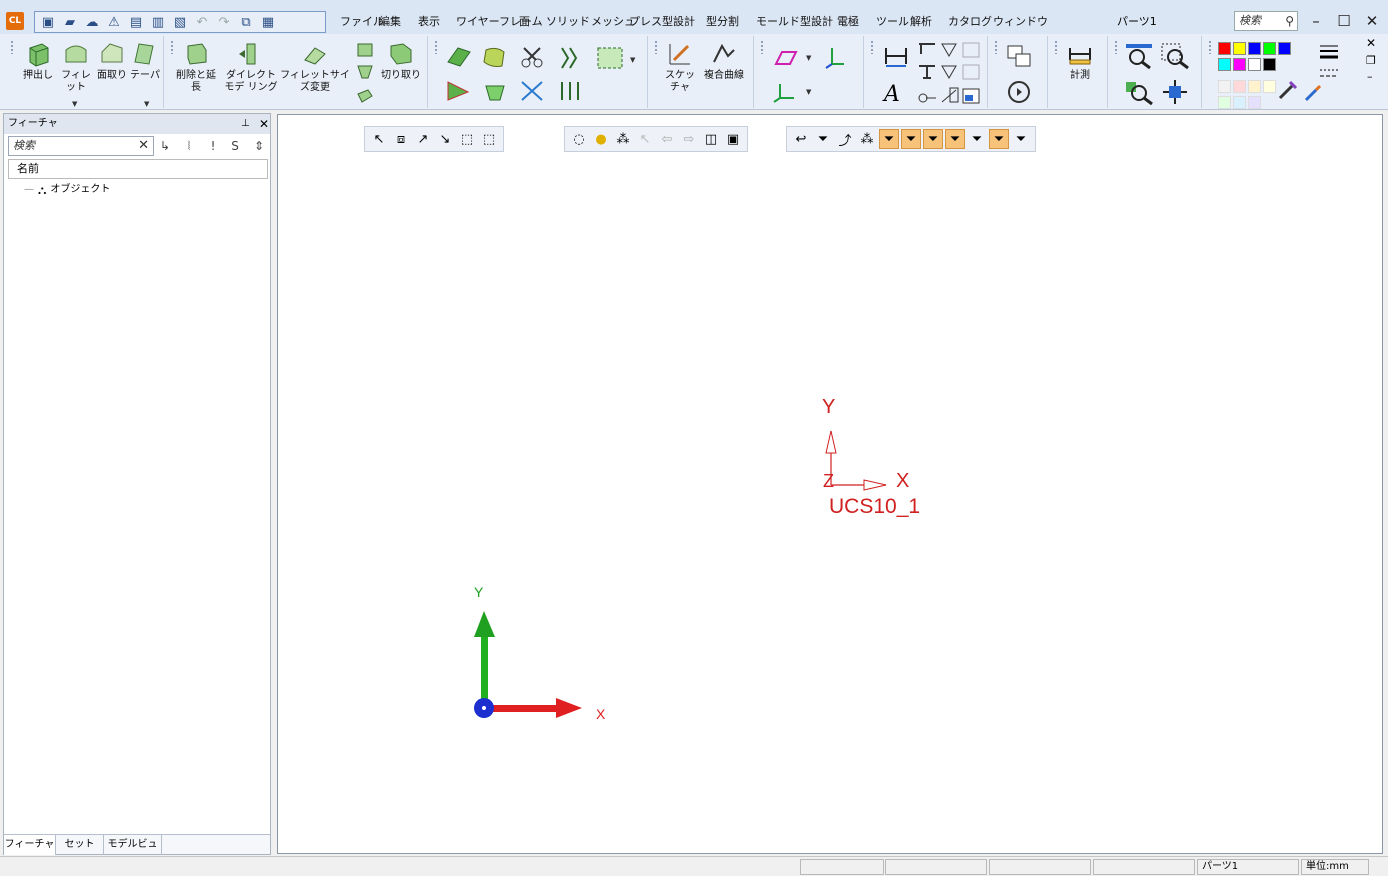 The width and height of the screenshot is (1388, 876). I want to click on filter-edge-icon: ⏷, so click(933, 139).